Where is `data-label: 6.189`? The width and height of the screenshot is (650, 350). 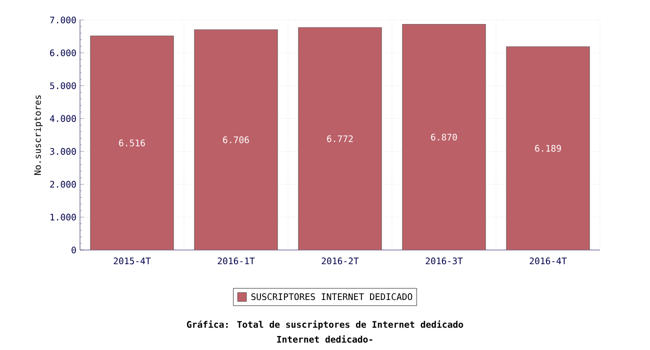 data-label: 6.189 is located at coordinates (548, 148).